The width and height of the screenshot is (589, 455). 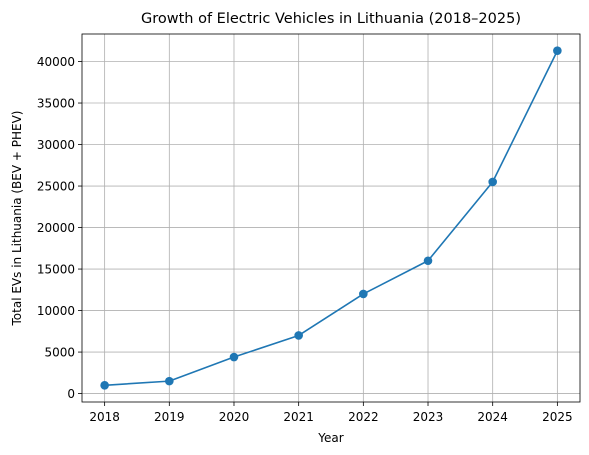 I want to click on y-axis-ticks: 0 5000 10000 15000 20000 25000 30000 35000 40000, so click(x=59, y=228).